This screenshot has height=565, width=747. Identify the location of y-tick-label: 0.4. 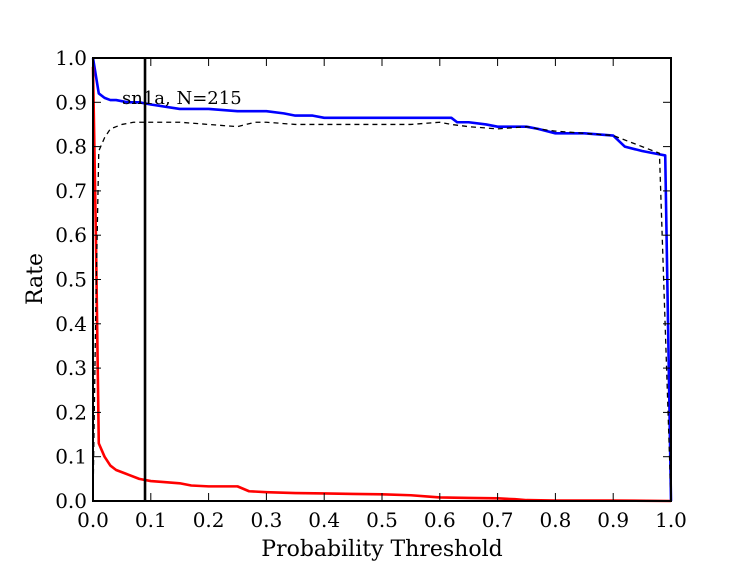
(71, 324).